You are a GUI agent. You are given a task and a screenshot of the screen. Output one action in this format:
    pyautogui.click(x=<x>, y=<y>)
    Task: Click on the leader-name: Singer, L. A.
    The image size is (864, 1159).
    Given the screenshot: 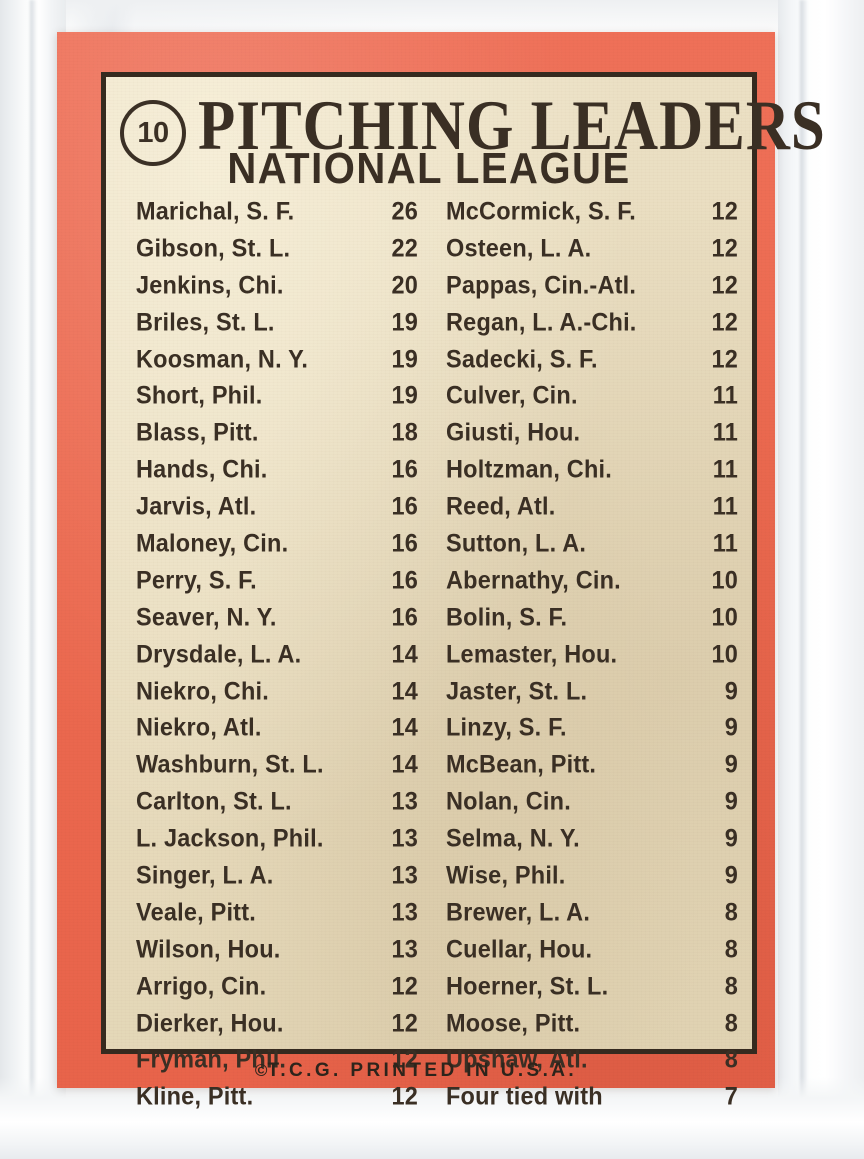 What is the action you would take?
    pyautogui.click(x=205, y=875)
    